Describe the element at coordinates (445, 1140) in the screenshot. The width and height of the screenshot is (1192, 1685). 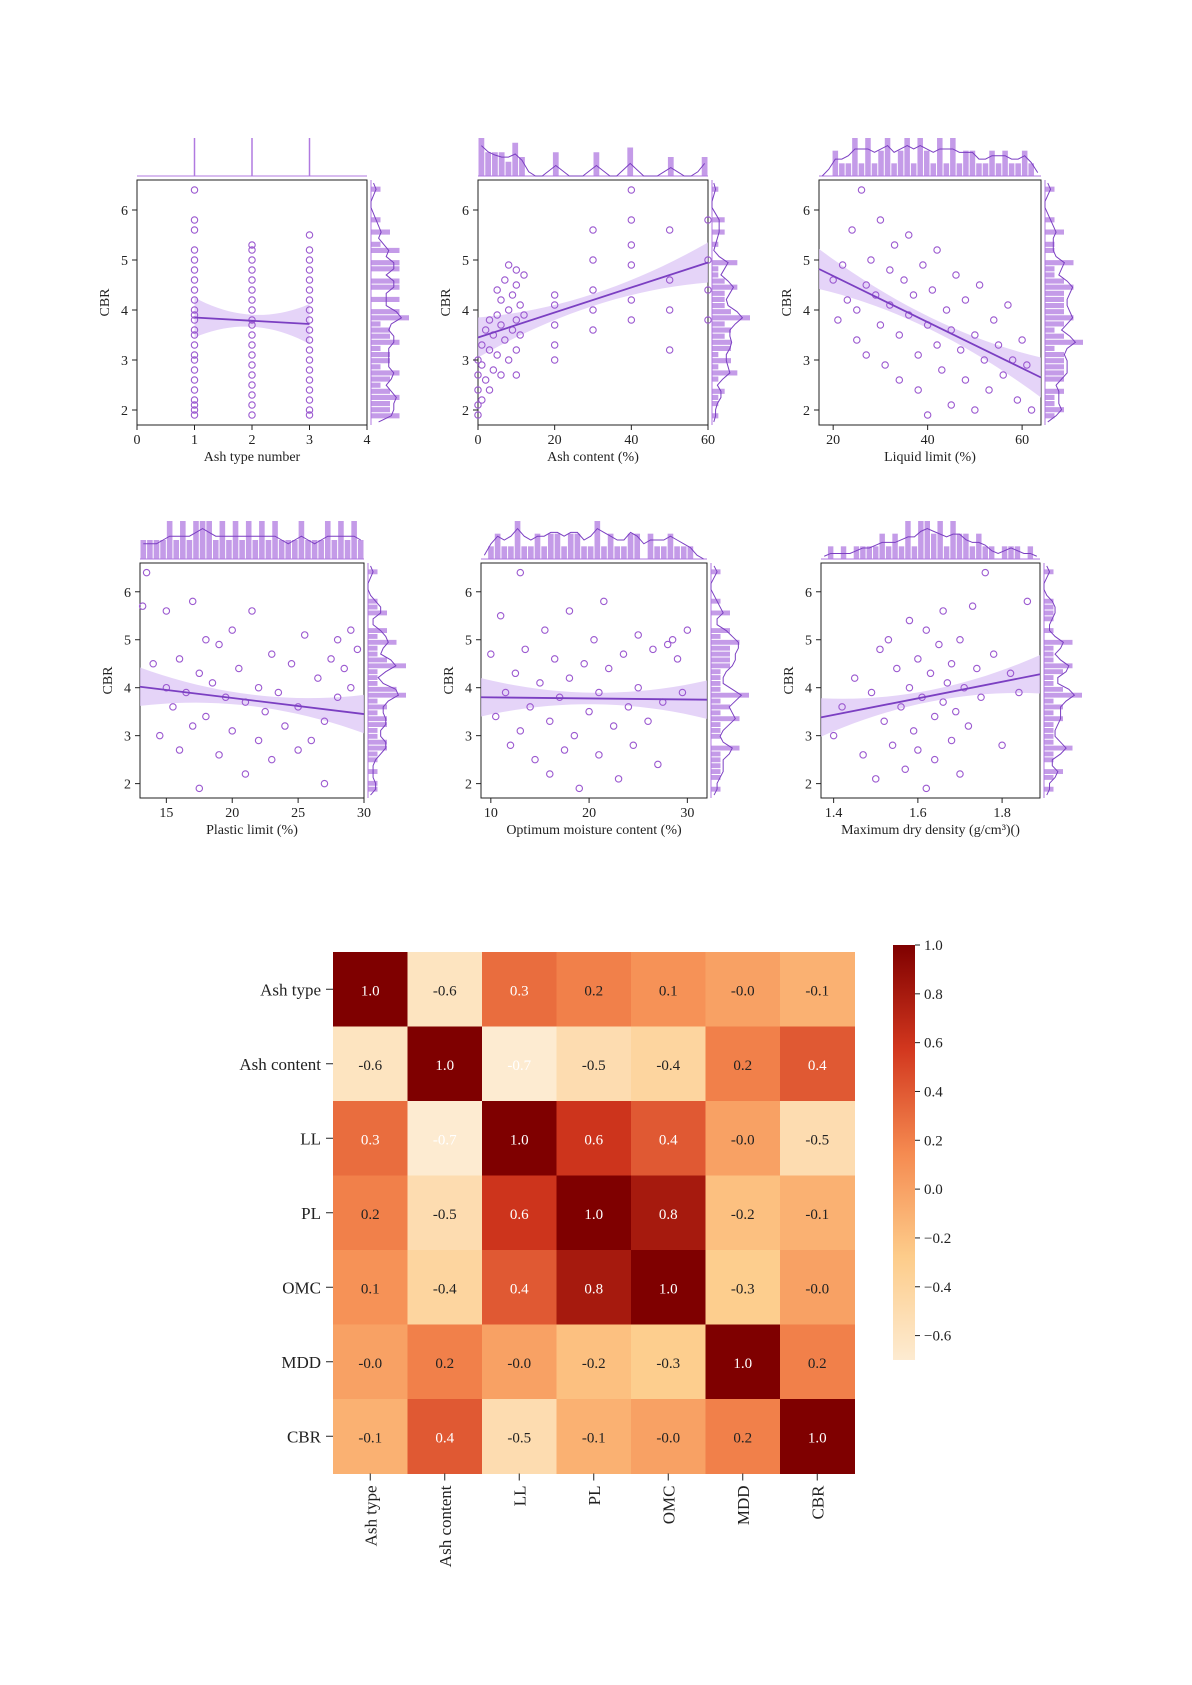
I see `heatmap-cell-value: -0.7` at that location.